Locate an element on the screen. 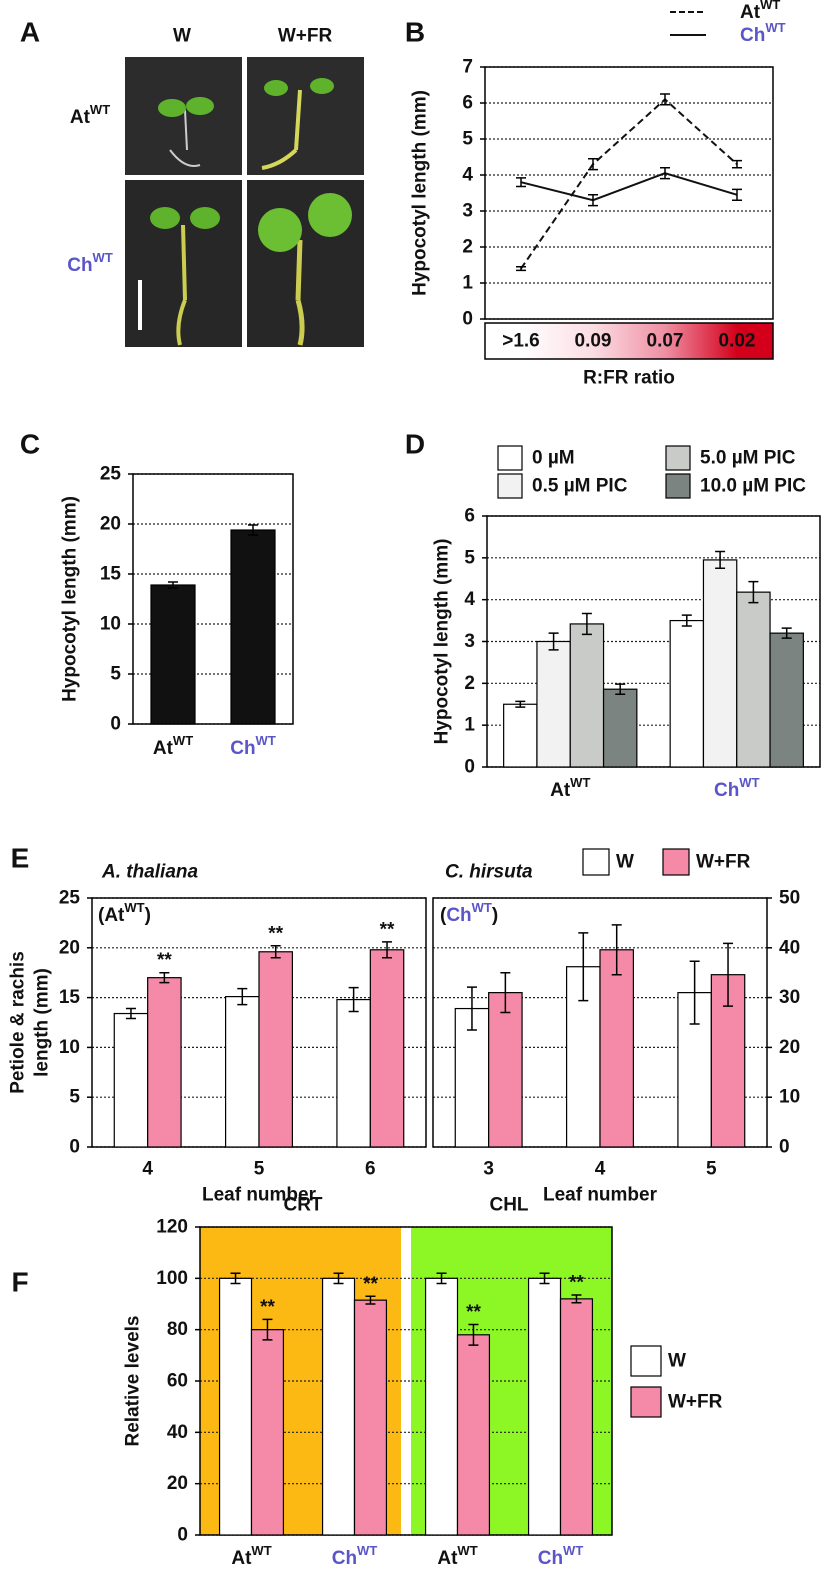 The image size is (829, 1571). legend-label: AtWT is located at coordinates (760, 11).